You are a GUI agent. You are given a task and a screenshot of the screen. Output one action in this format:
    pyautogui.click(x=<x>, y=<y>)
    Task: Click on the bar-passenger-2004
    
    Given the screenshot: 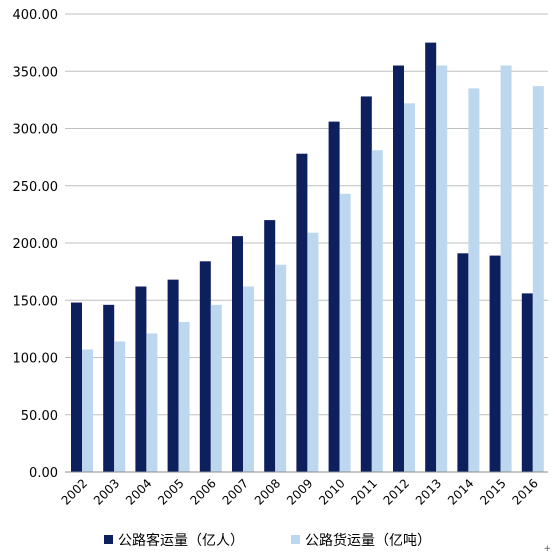 What is the action you would take?
    pyautogui.click(x=141, y=379)
    